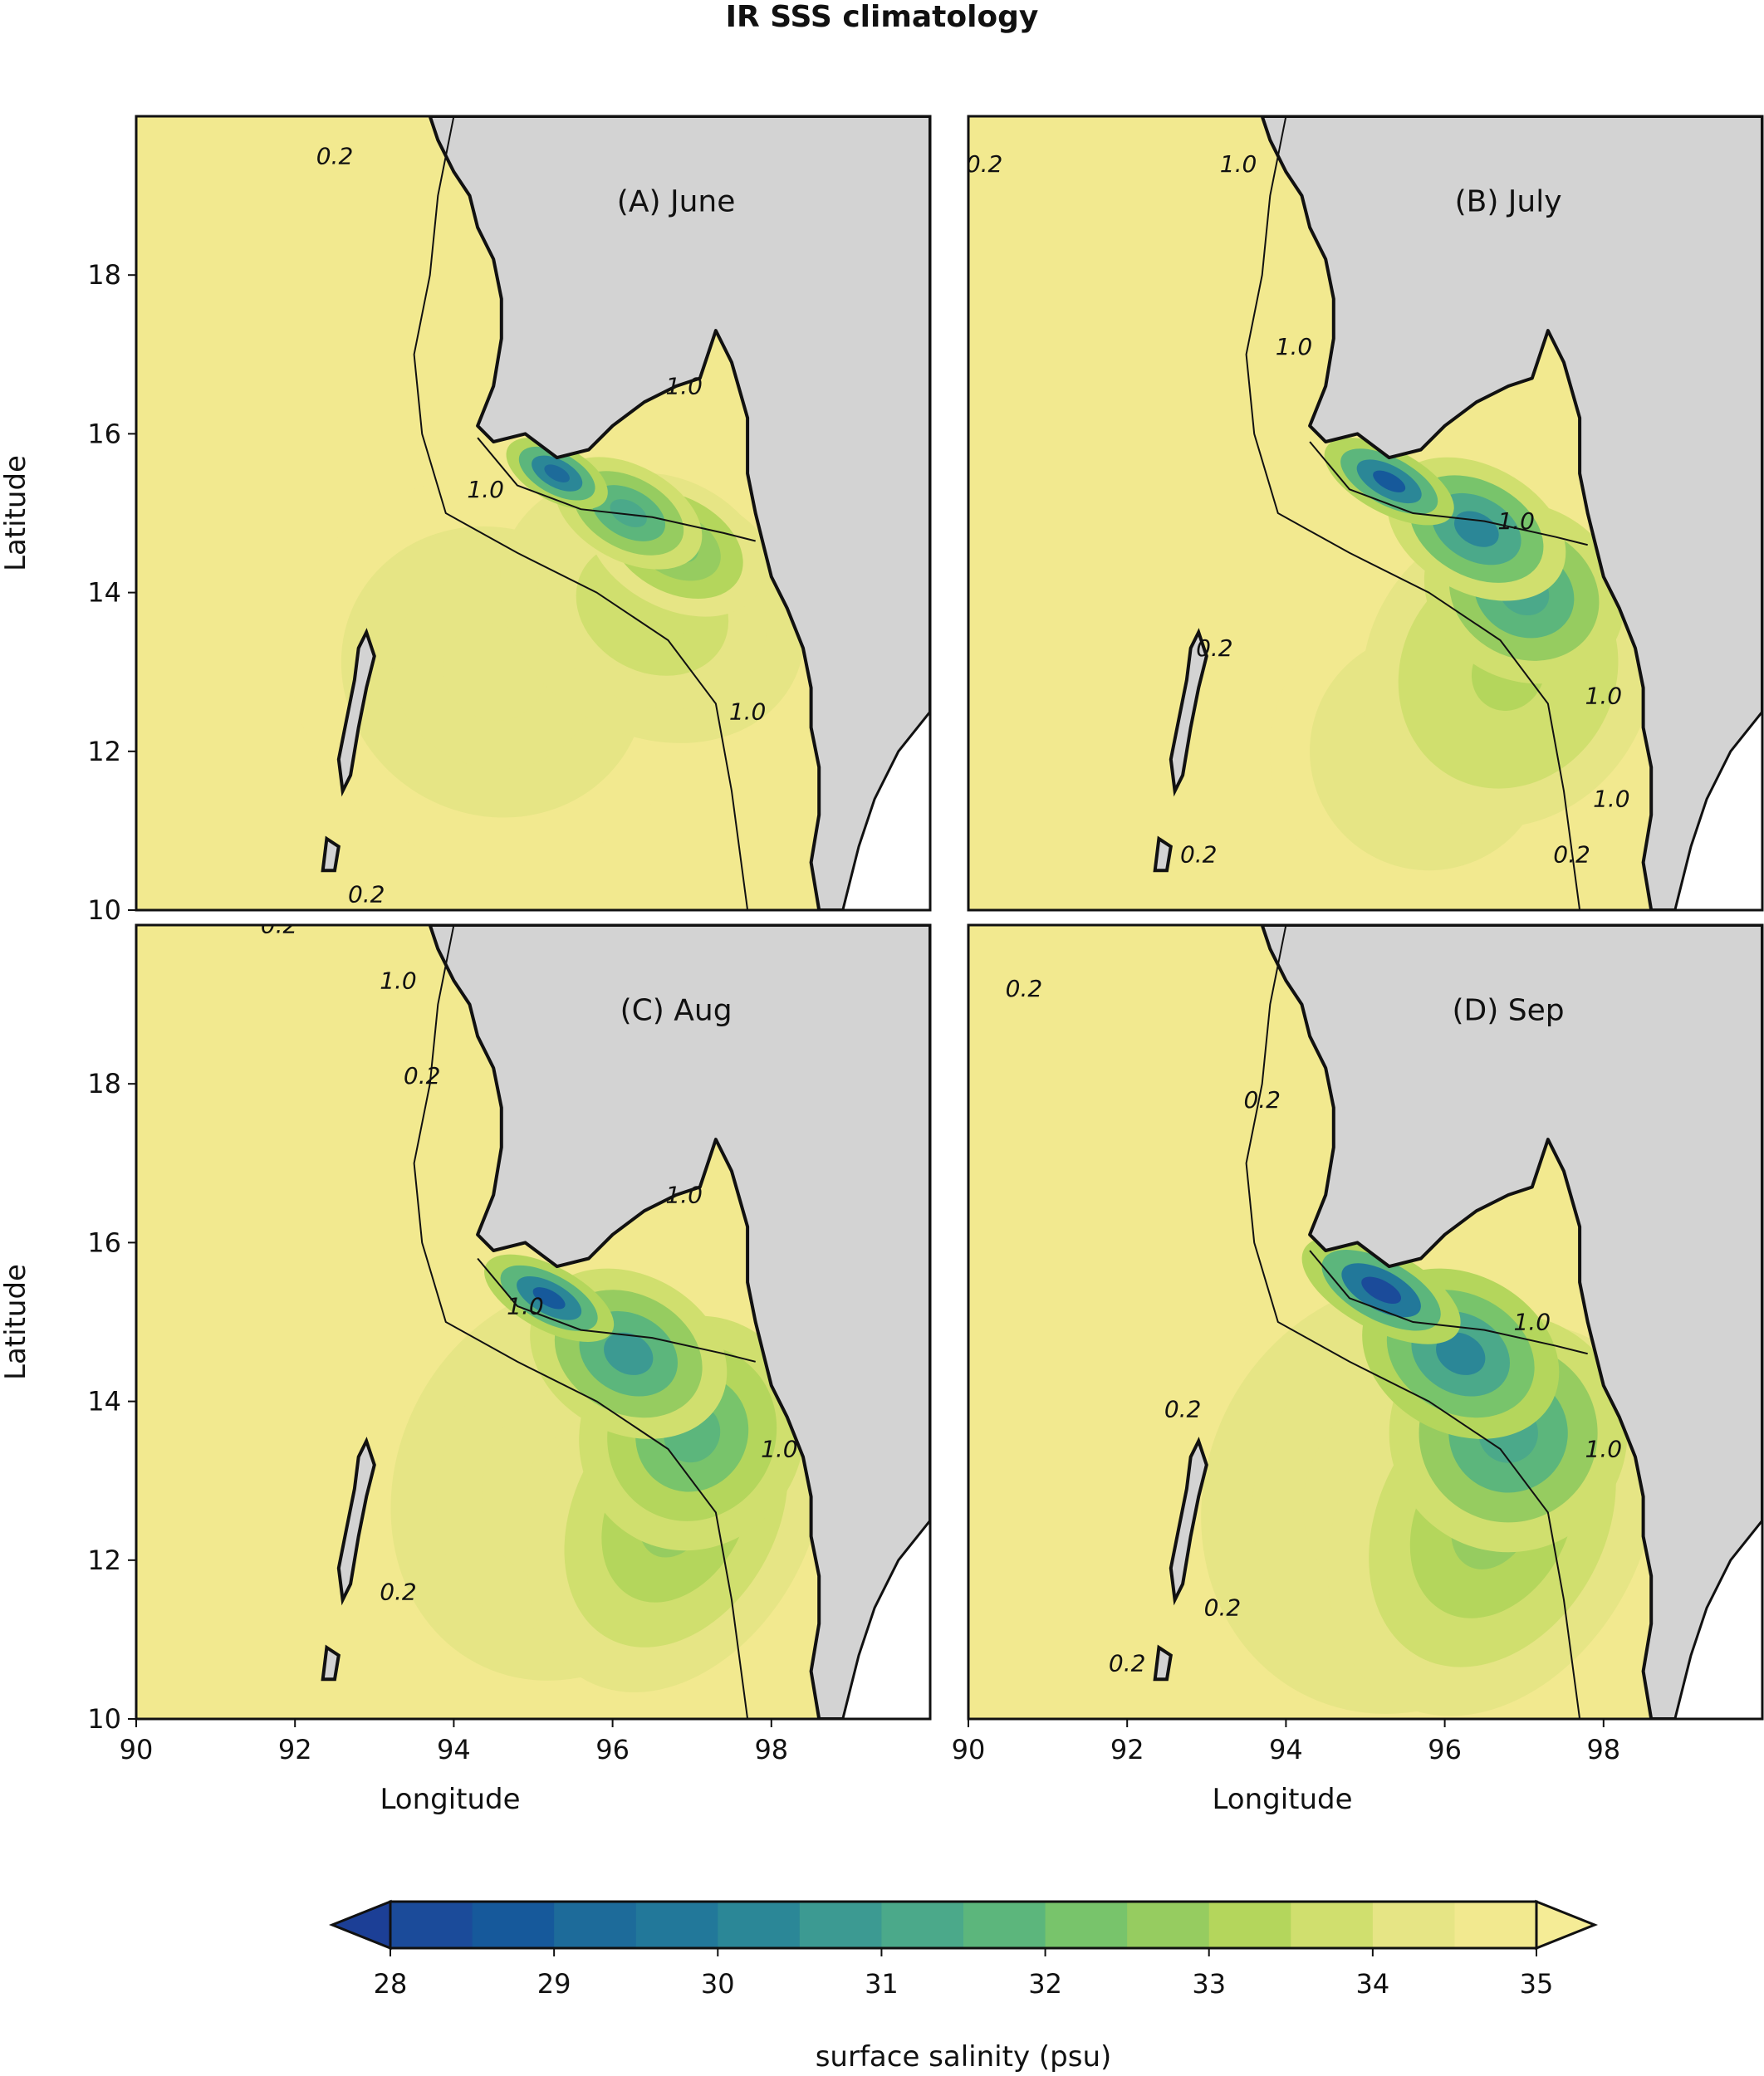  What do you see at coordinates (1508, 202) in the screenshot?
I see `panel-label: (B) July` at bounding box center [1508, 202].